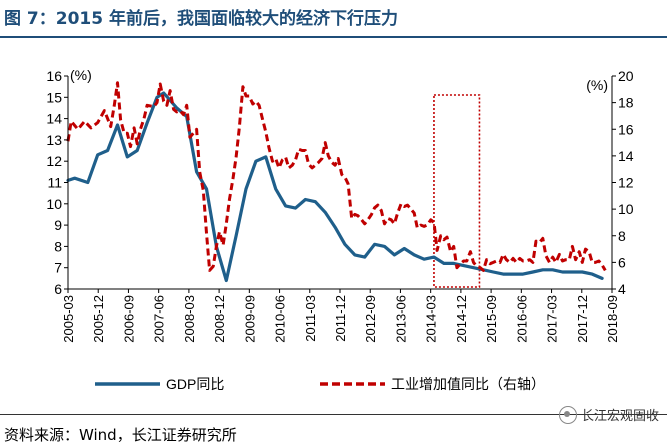 The image size is (667, 448). What do you see at coordinates (68, 319) in the screenshot?
I see `x-tick-label: 2005-03` at bounding box center [68, 319].